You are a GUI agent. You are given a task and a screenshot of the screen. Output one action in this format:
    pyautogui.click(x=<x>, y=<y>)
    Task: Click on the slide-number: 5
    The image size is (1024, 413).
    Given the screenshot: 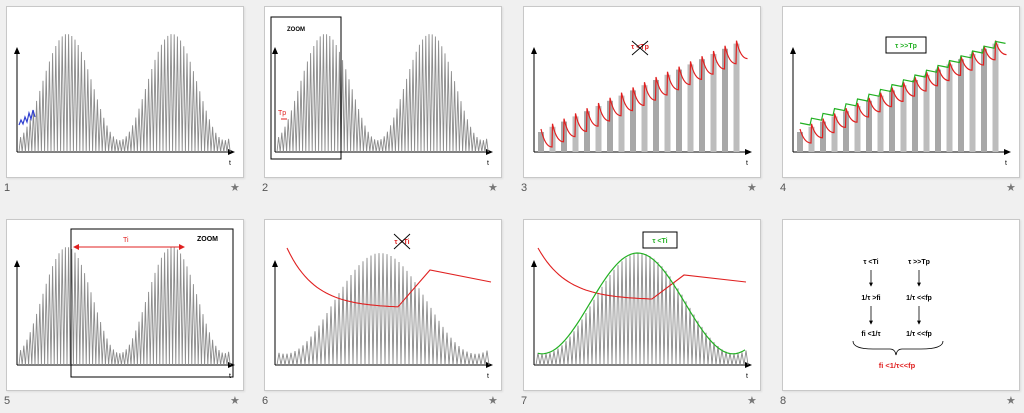 What is the action you would take?
    pyautogui.click(x=7, y=401)
    